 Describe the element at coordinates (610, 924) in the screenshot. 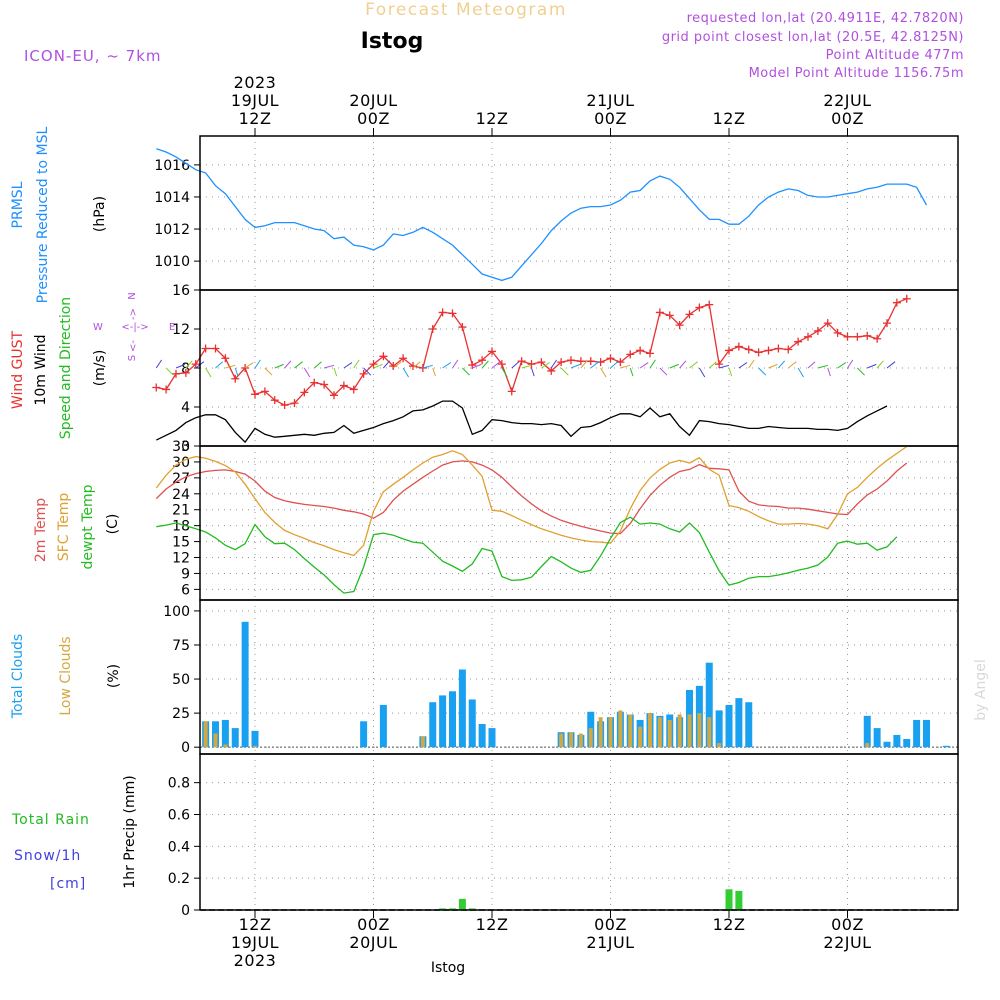

I see `bottom-tick-label: 00Z` at that location.